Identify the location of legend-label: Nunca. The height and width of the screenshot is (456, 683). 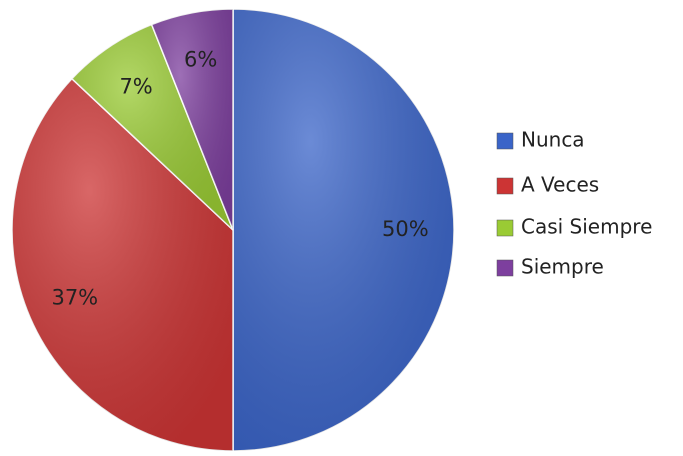
(553, 140).